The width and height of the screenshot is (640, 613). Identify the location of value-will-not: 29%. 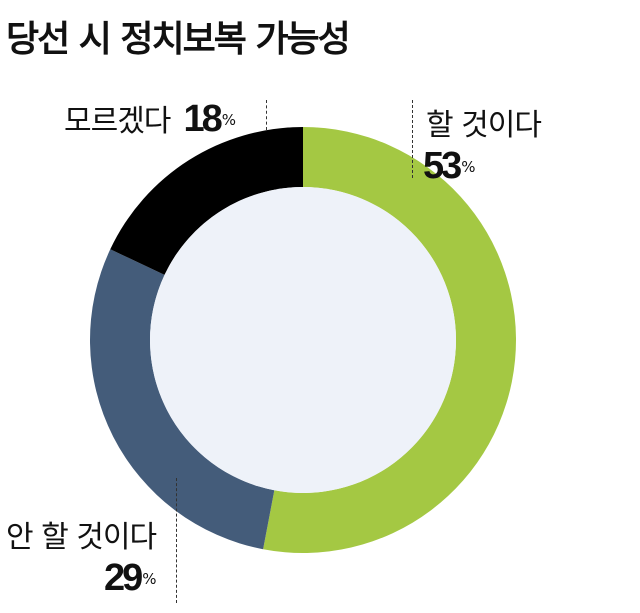
(130, 578).